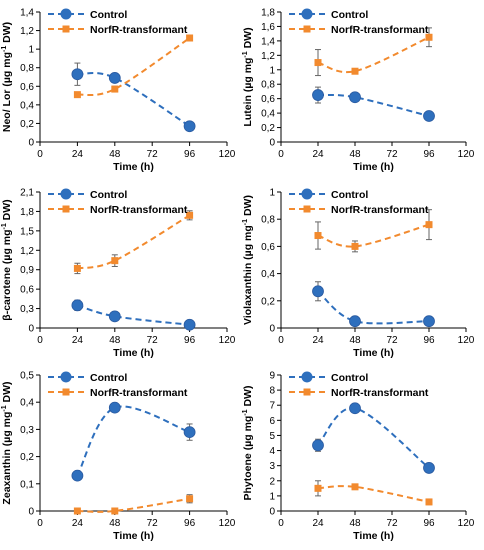 Image resolution: width=484 pixels, height=550 pixels. What do you see at coordinates (4, 49) in the screenshot?
I see `y-axis-title-superscript: -1` at bounding box center [4, 49].